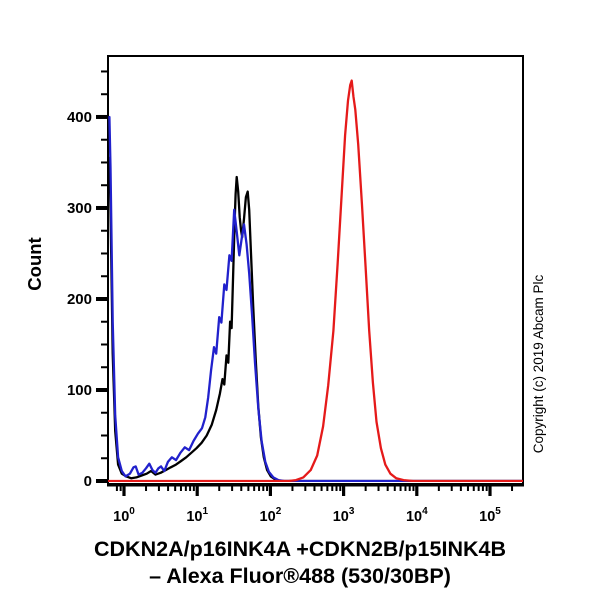 The width and height of the screenshot is (600, 600). I want to click on y-axis-tick-label: 400, so click(79, 117).